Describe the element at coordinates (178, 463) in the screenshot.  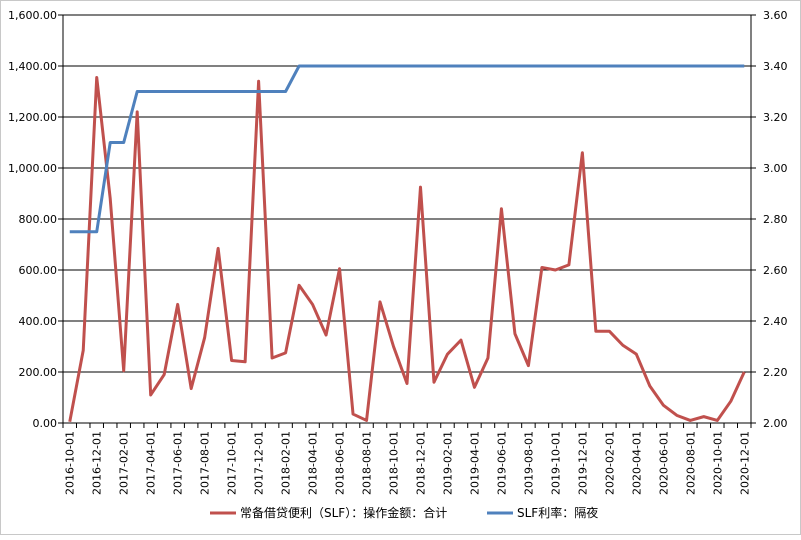
I see `x-tick-label: 2017-06-01` at that location.